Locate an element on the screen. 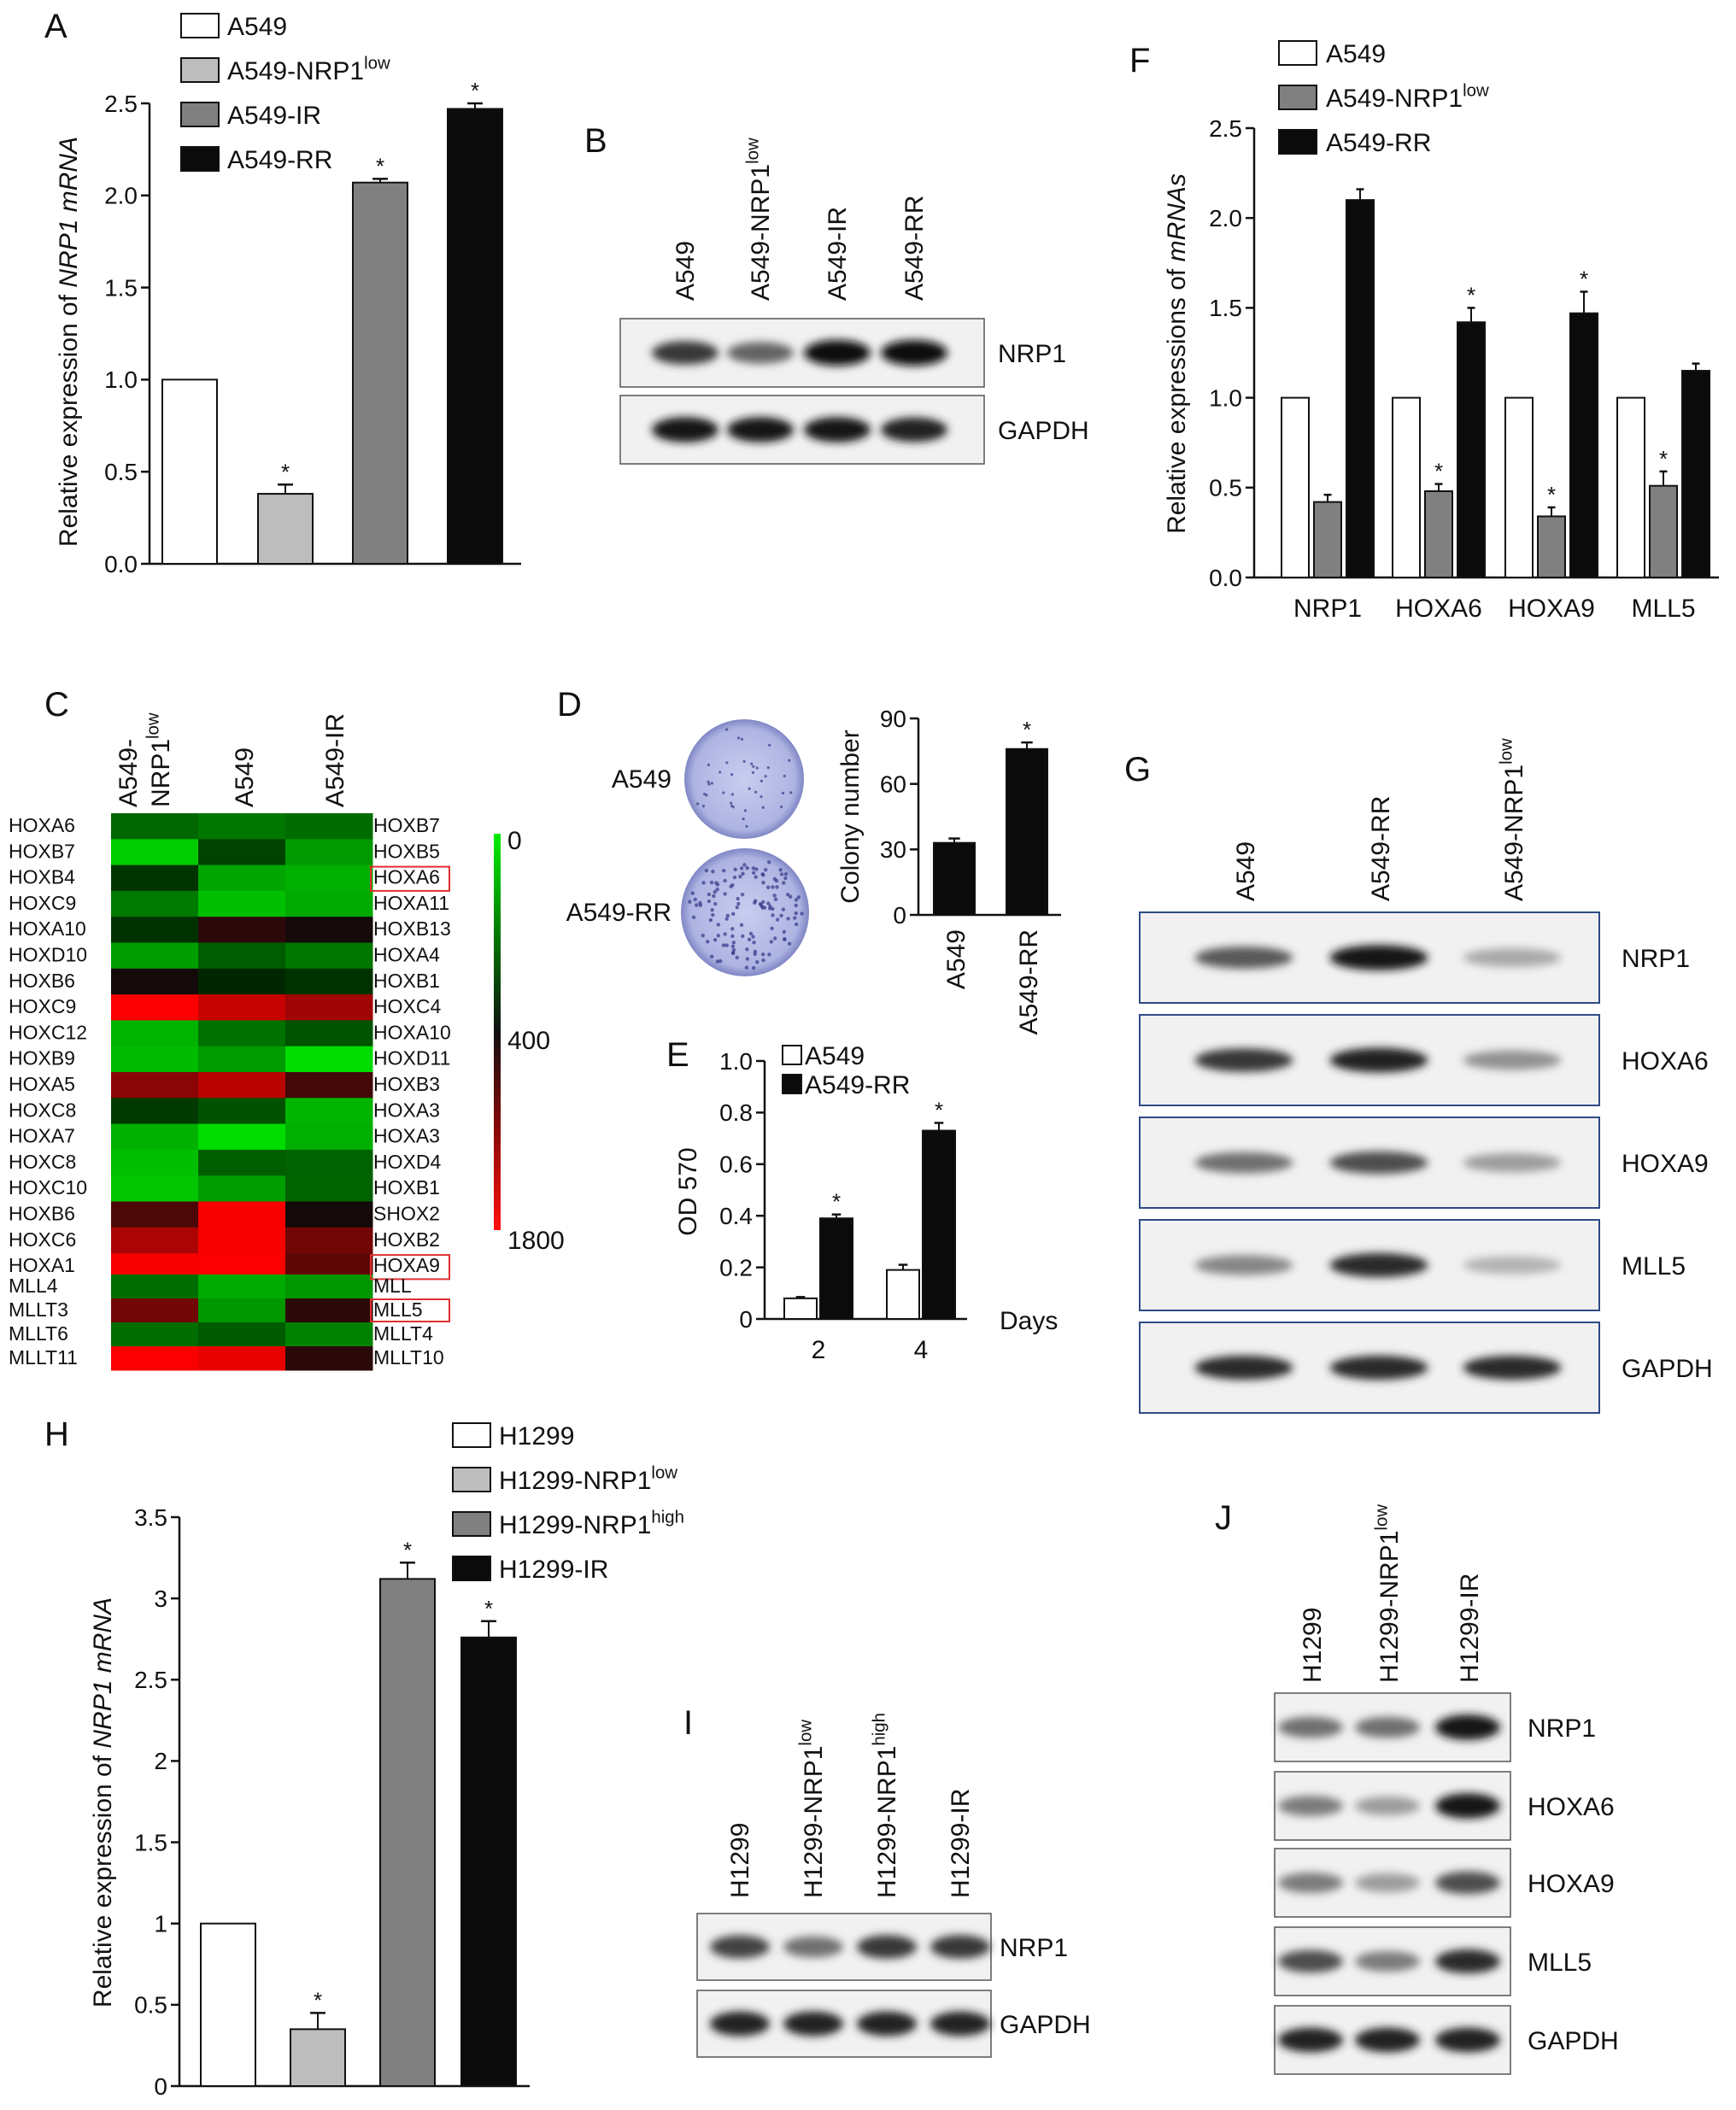 Image resolution: width=1736 pixels, height=2110 pixels. a-y-tick-label: 0.5 is located at coordinates (121, 472).